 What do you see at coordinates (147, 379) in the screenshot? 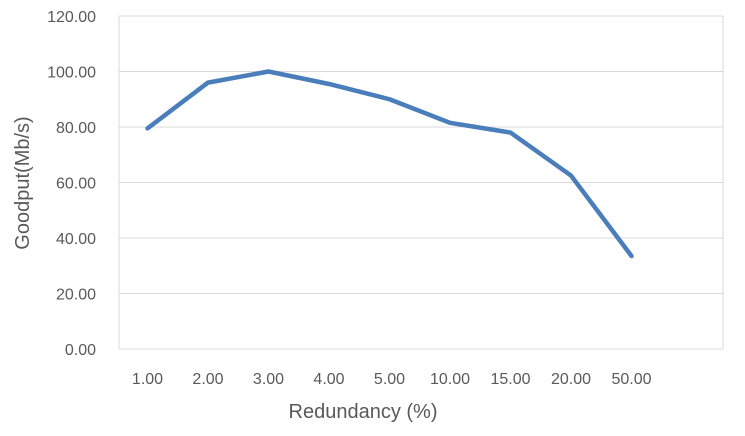
I see `x-tick-label: 1.00` at bounding box center [147, 379].